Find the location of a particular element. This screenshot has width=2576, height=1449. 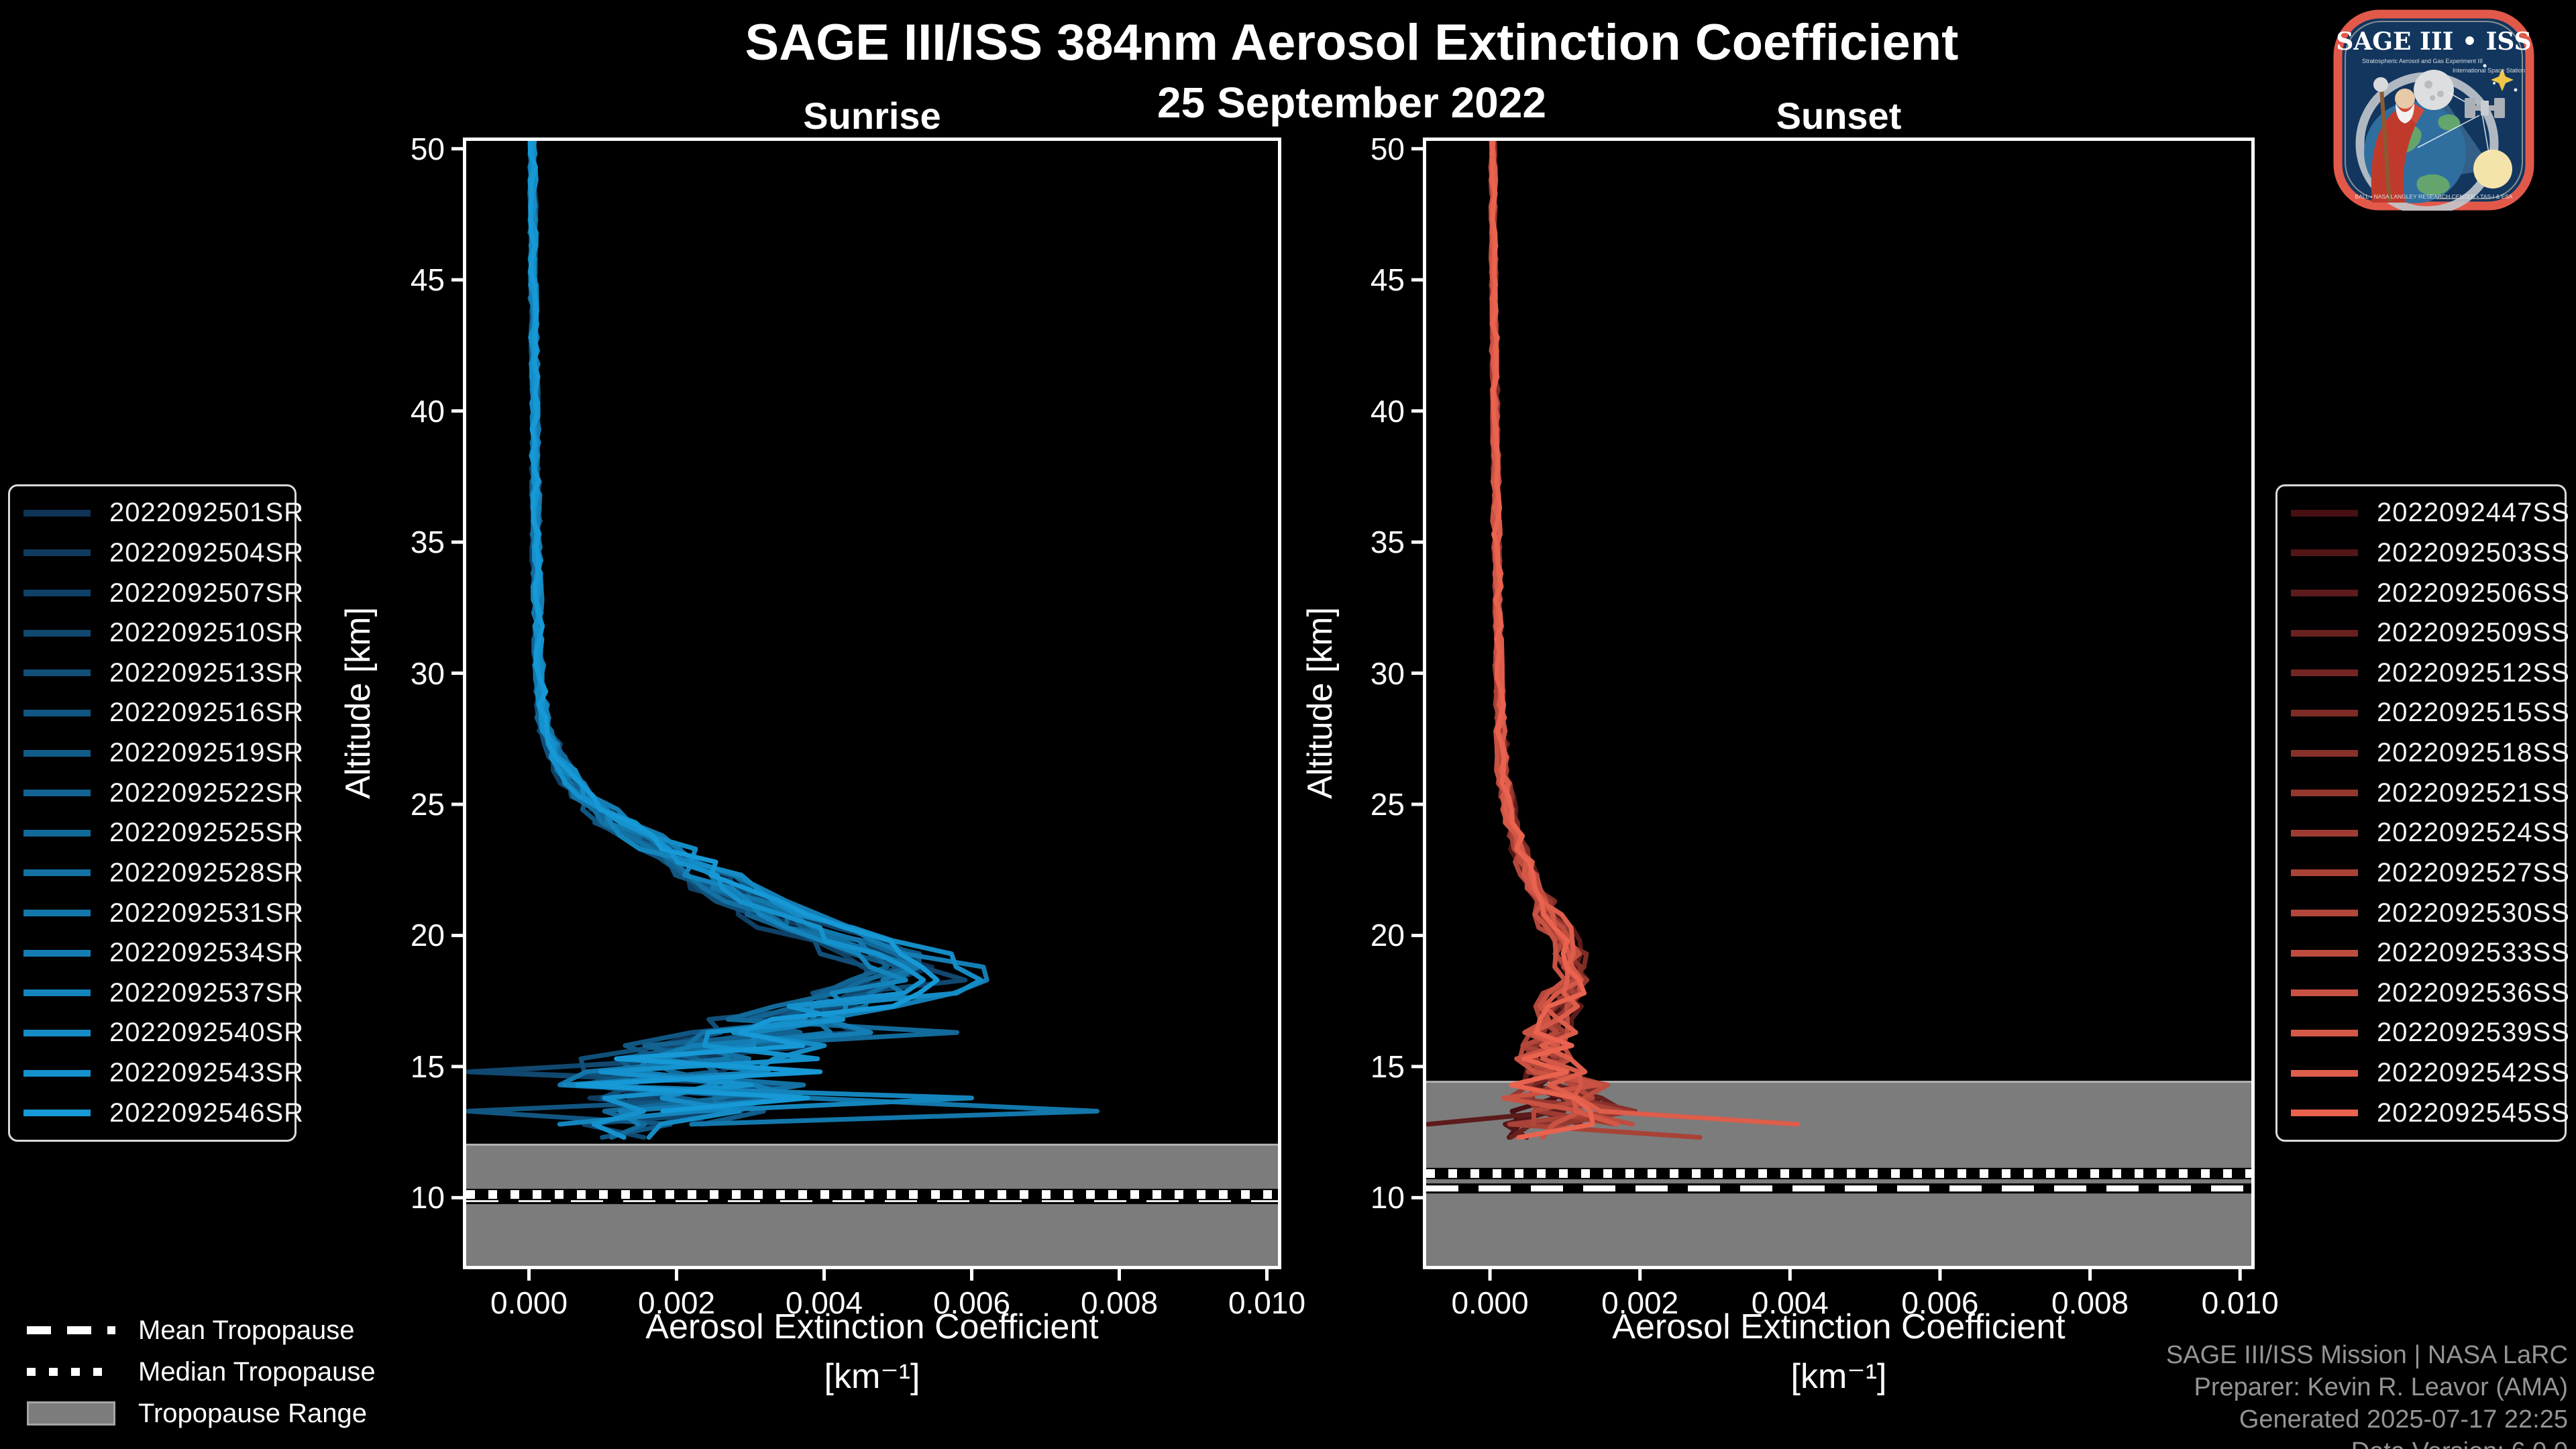

legend-item: 2022092546SR is located at coordinates (156, 1113).